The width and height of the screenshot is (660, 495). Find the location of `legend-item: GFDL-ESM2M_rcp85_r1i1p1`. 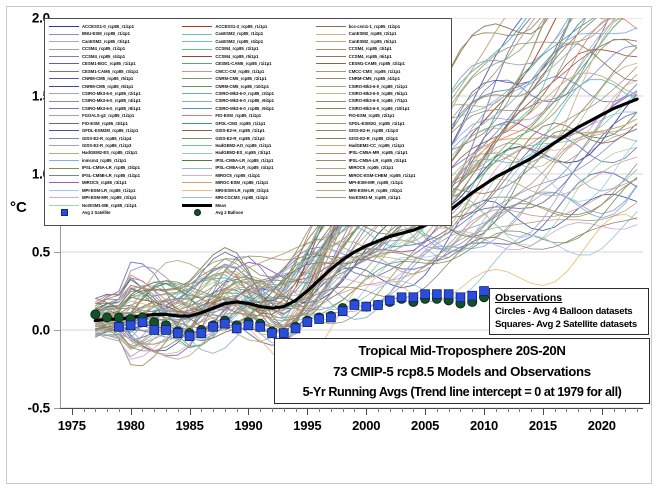

legend-item: GFDL-ESM2M_rcp85_r1i1p1 is located at coordinates (114, 130).